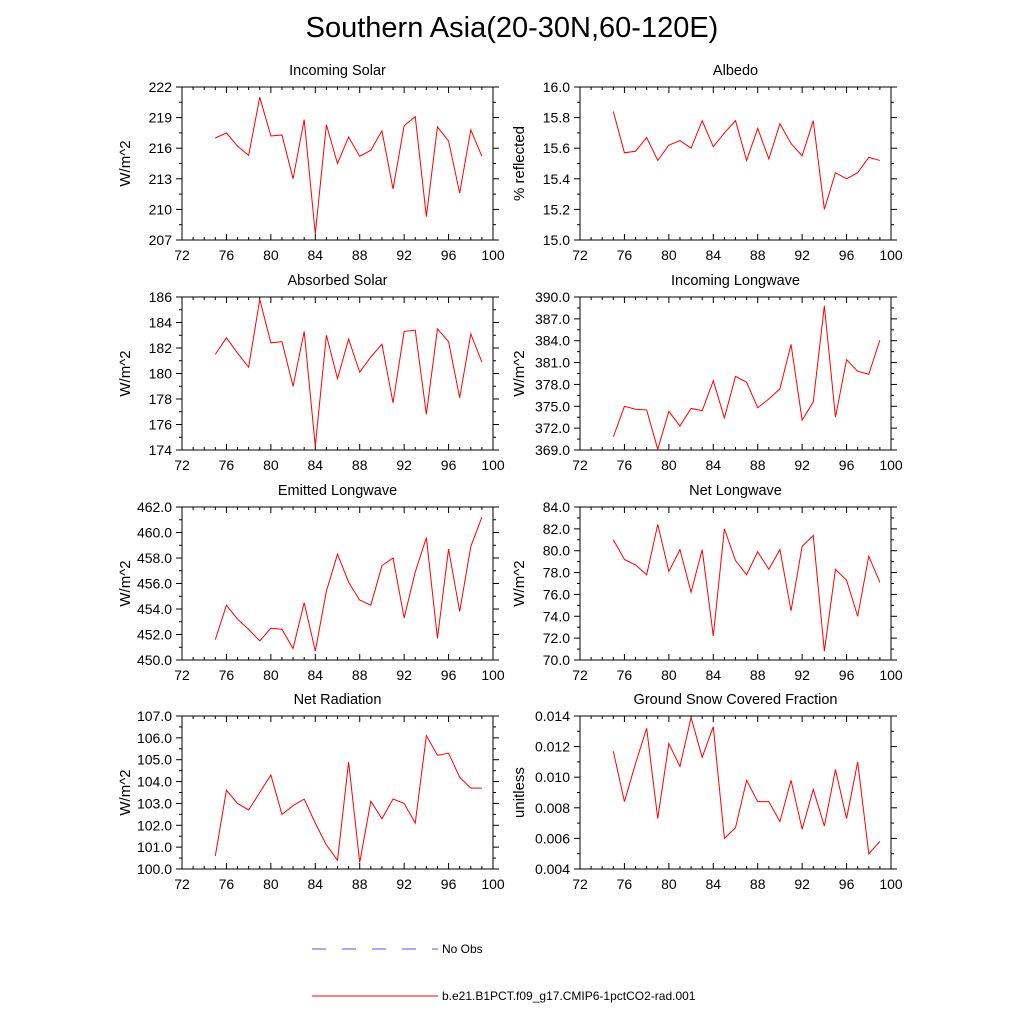 This screenshot has height=1024, width=1024. I want to click on panel-title: Albedo, so click(735, 71).